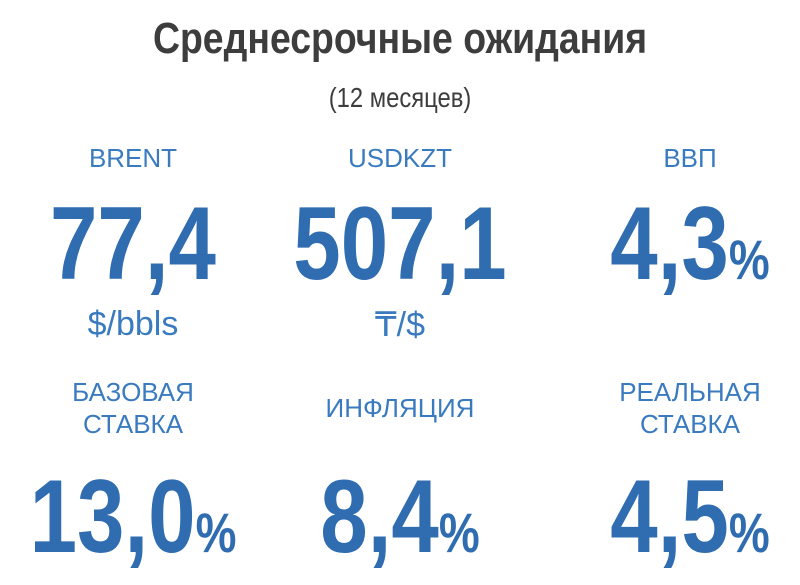  I want to click on item-value: 8,4%, so click(400, 525).